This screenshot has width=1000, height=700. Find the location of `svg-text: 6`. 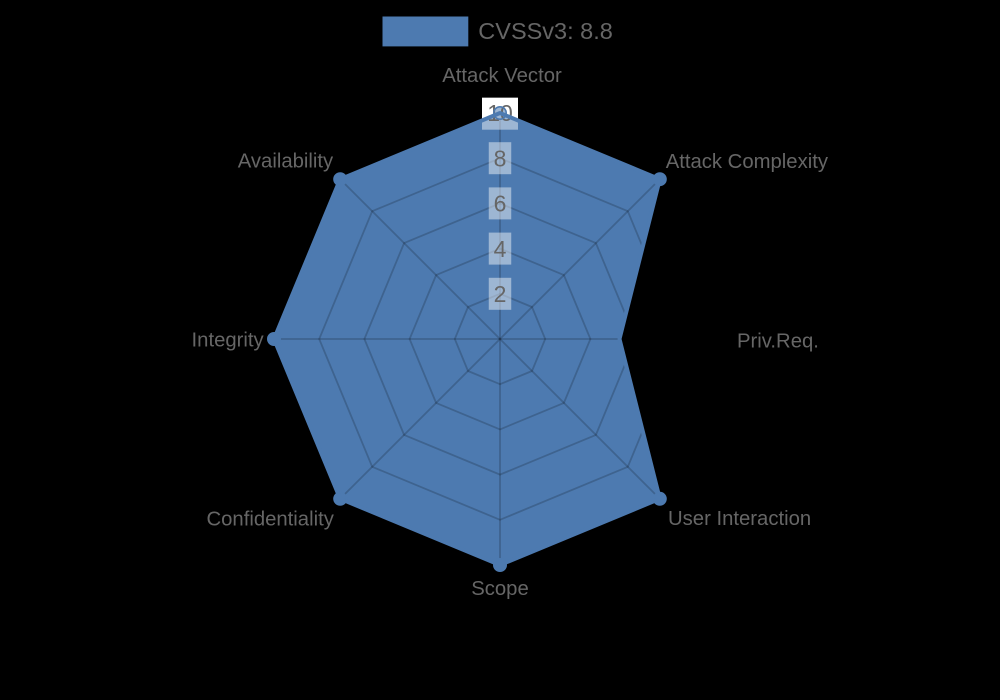

svg-text: 6 is located at coordinates (500, 204).